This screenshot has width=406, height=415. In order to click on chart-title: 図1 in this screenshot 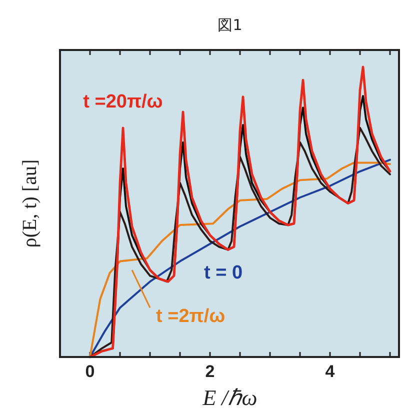, I will do `click(230, 25)`.